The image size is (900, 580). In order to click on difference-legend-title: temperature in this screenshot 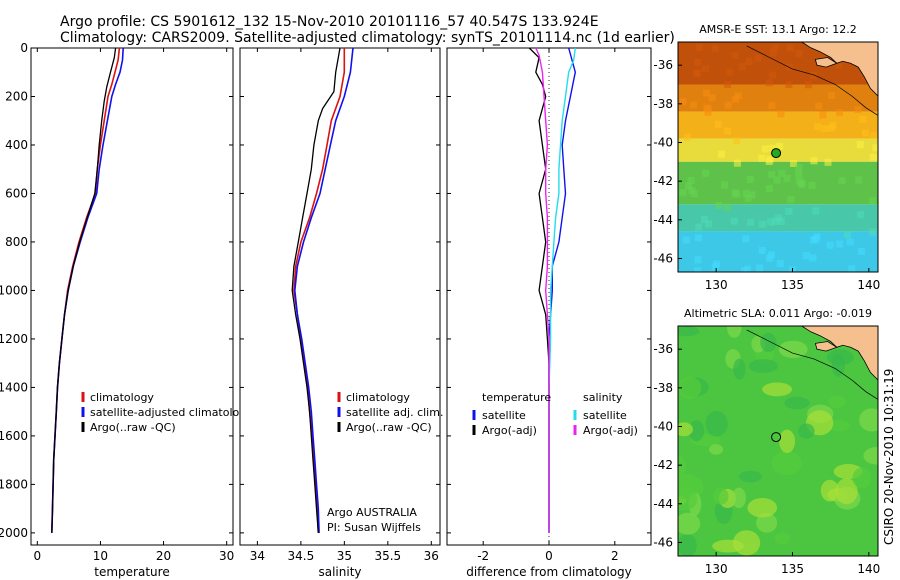, I will do `click(516, 397)`.